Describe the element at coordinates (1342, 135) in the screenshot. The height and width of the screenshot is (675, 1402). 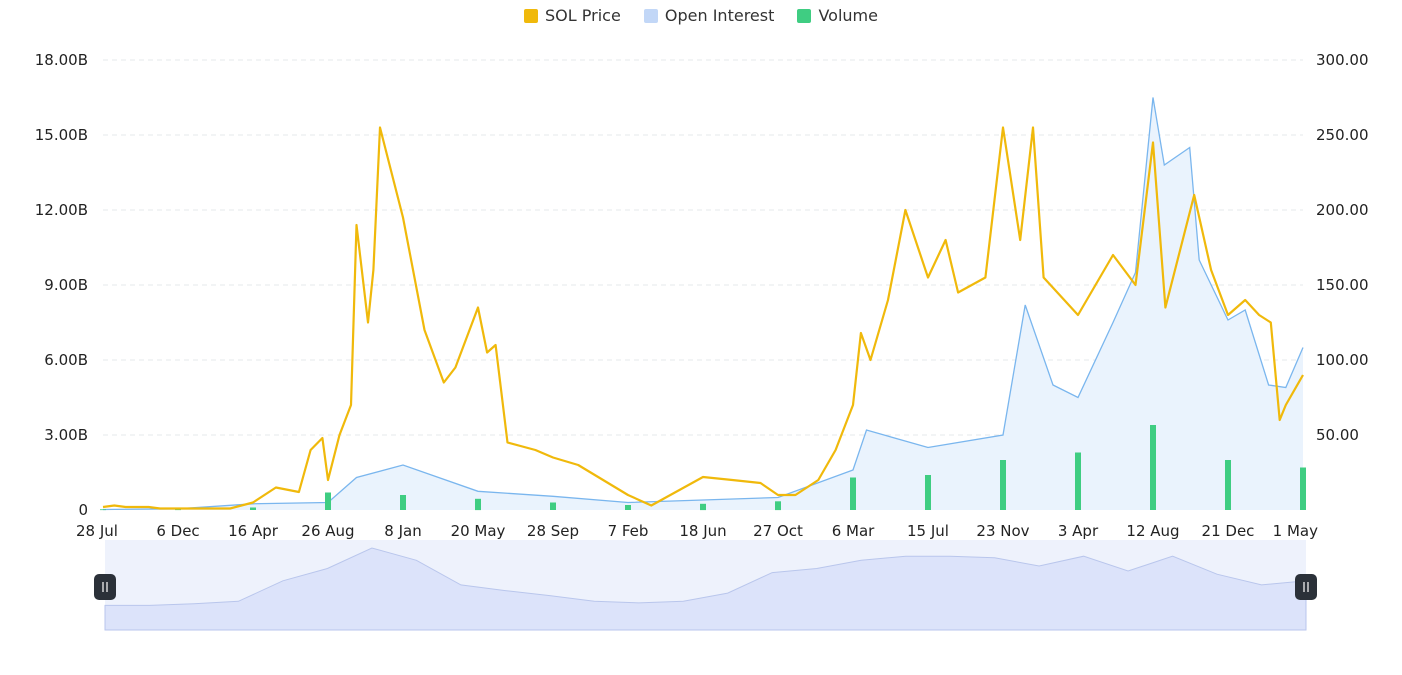
I see `y-right-tick-label: 250.00` at that location.